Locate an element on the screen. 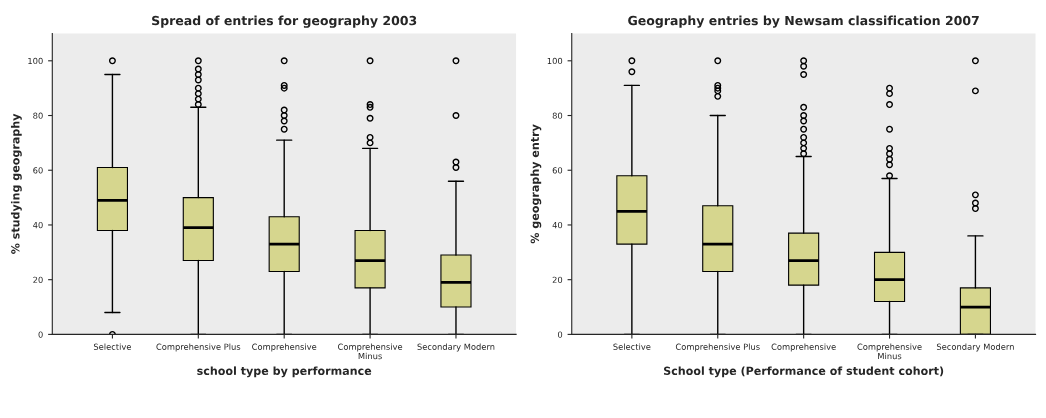 Image resolution: width=1046 pixels, height=418 pixels. y-axis-title: % geography entry is located at coordinates (536, 184).